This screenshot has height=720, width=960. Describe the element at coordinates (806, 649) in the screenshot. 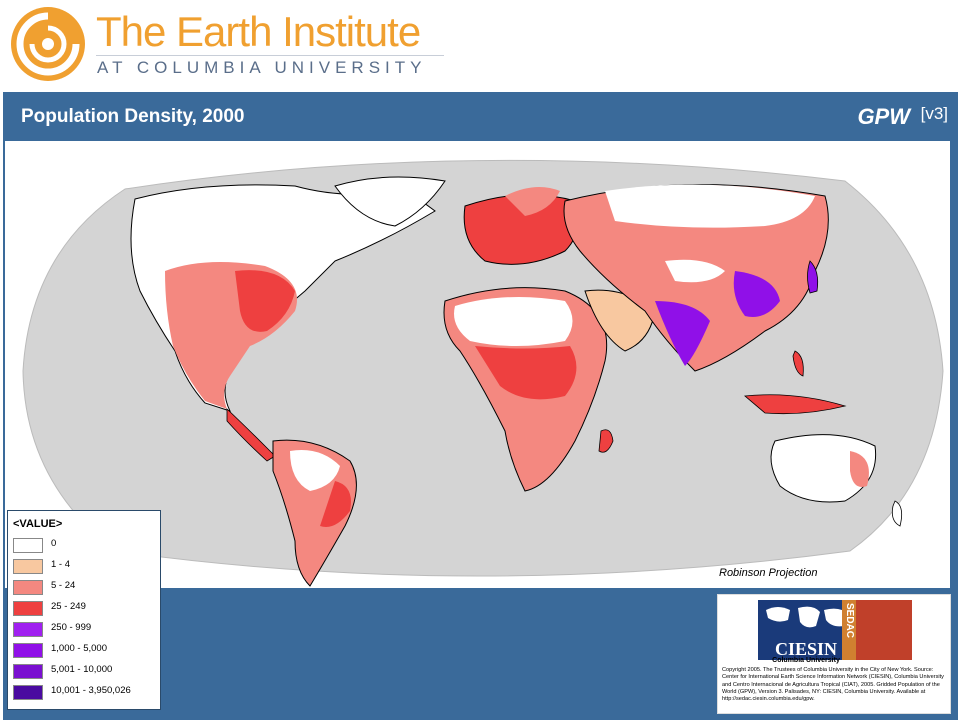

I see `ciesin-label: CIESIN` at that location.